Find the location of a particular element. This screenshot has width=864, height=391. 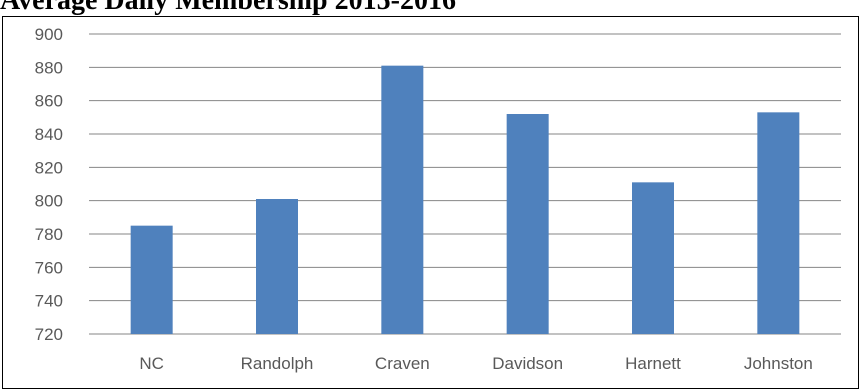

y-tick-label: 780 is located at coordinates (49, 234).